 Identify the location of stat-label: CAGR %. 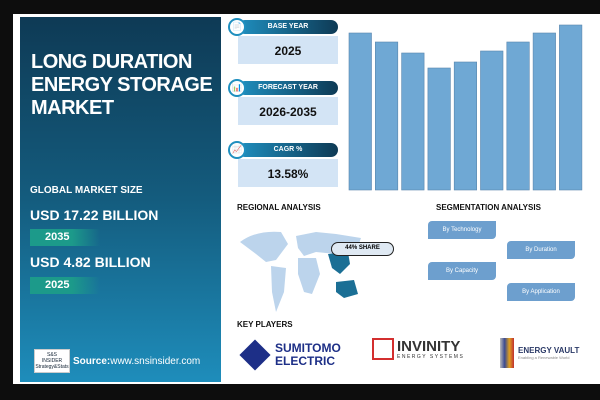
(288, 150).